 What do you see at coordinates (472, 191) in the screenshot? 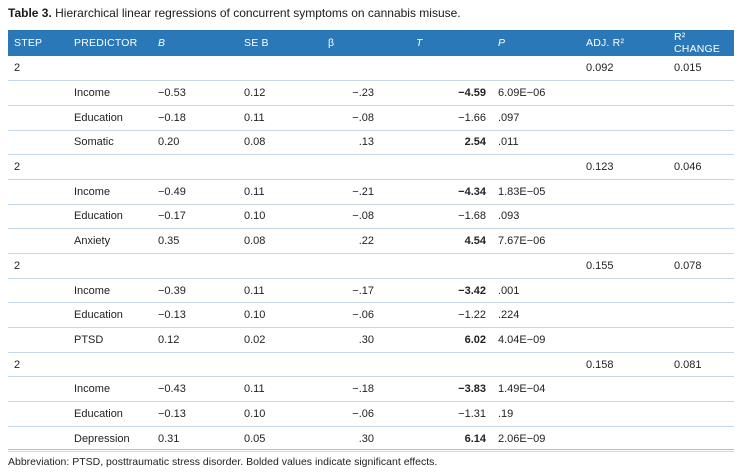
I see `t-cell: −4.34` at bounding box center [472, 191].